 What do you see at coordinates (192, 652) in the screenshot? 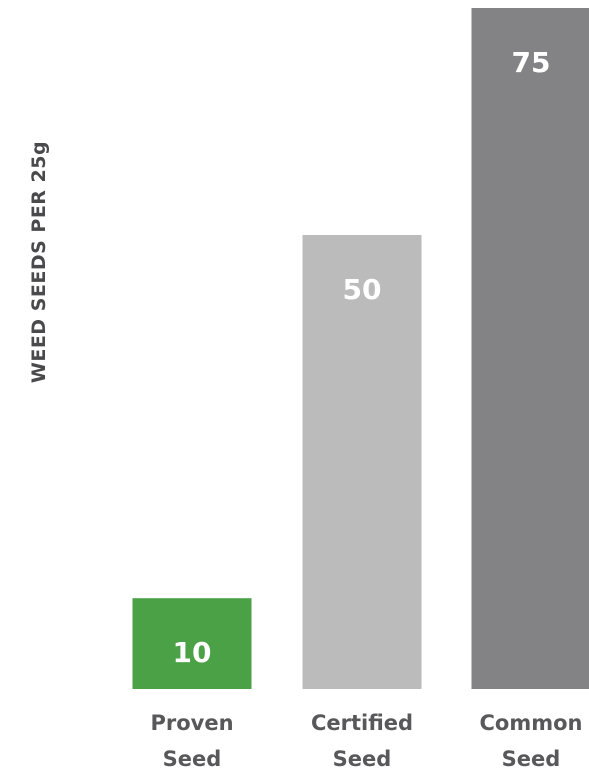
I see `value-label: 10` at bounding box center [192, 652].